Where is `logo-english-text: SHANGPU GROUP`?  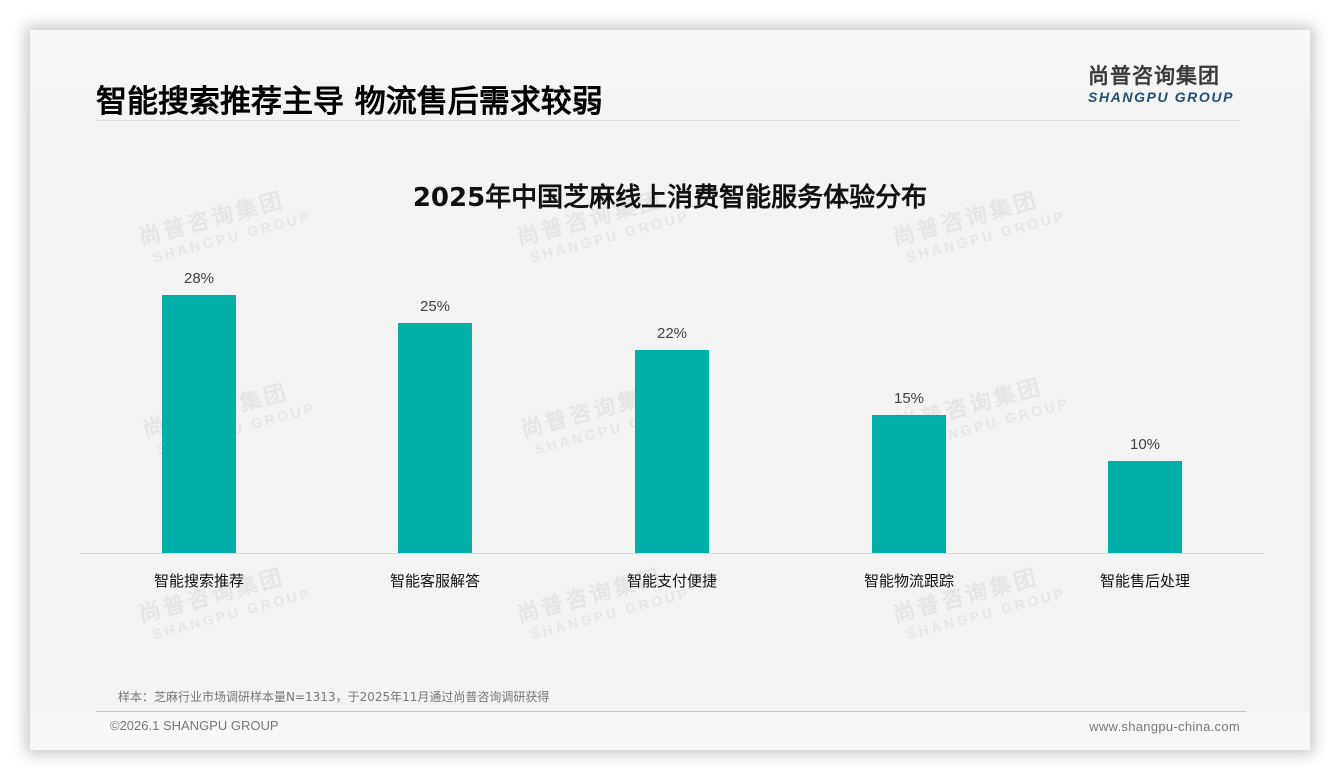 logo-english-text: SHANGPU GROUP is located at coordinates (1161, 97).